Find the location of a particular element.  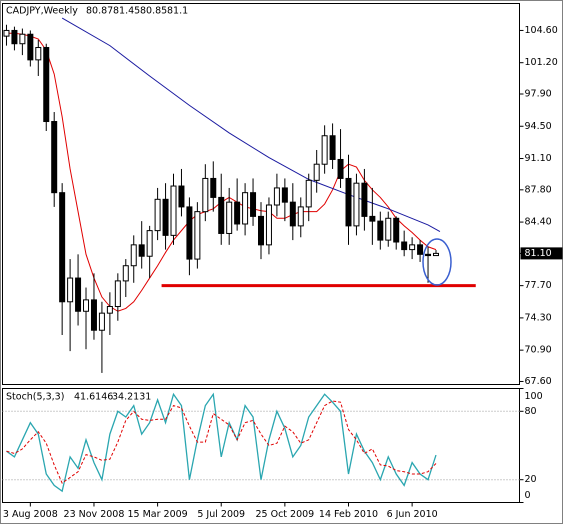

y-tick-label: 20 is located at coordinates (531, 479).